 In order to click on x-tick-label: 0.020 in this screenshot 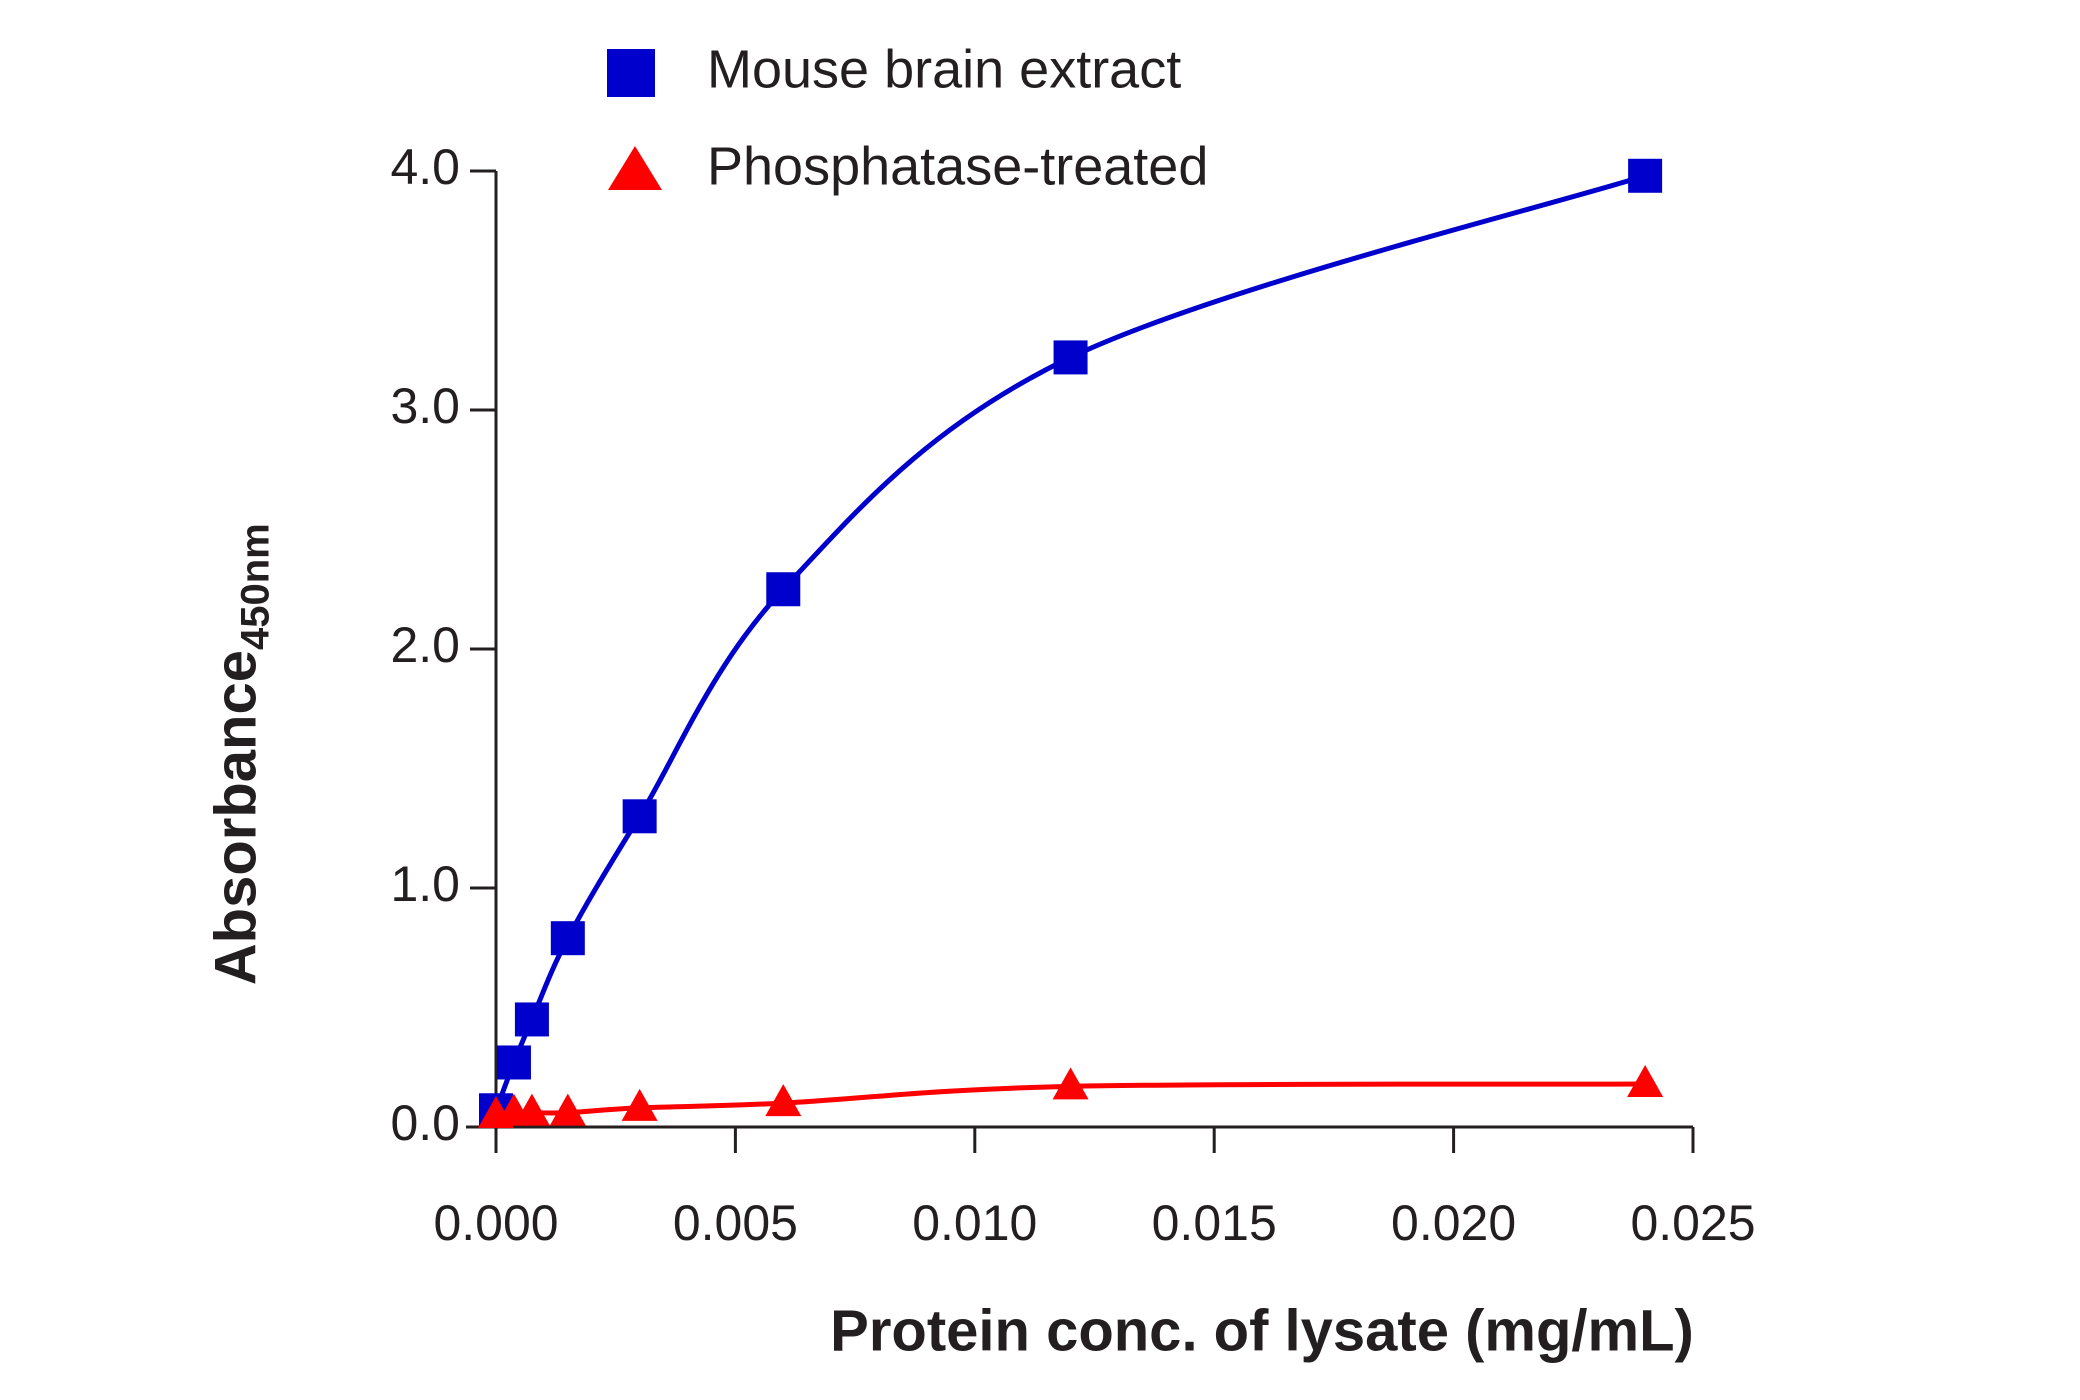, I will do `click(1453, 1223)`.